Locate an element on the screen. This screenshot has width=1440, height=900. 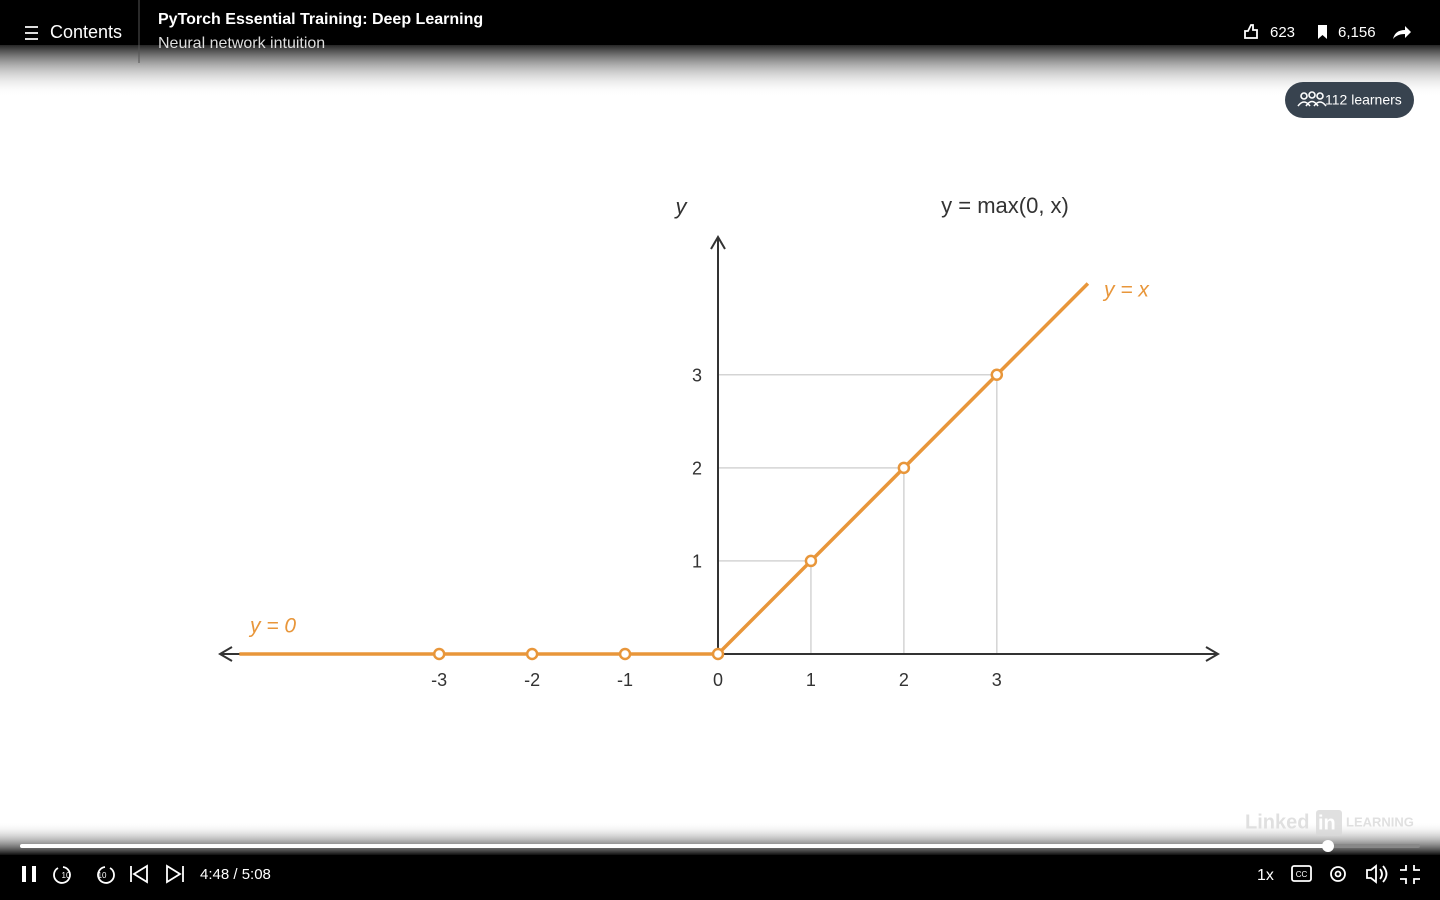
y-axis-arrow is located at coordinates (718, 242).